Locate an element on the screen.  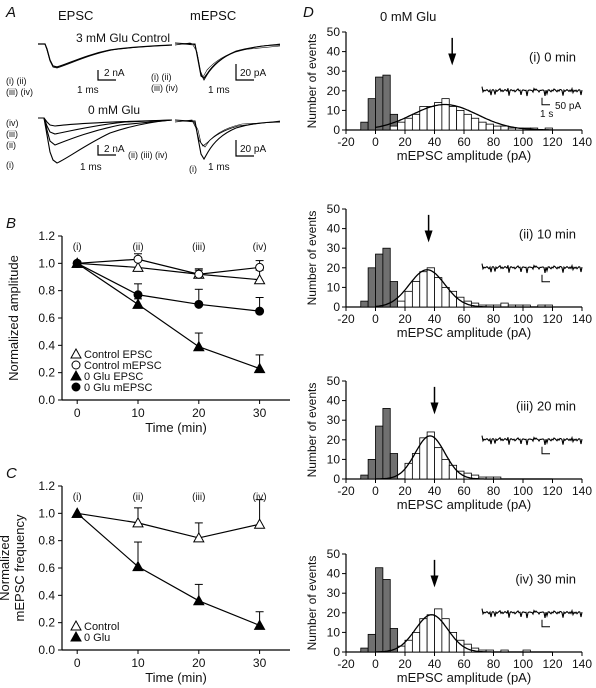
zero-glu-epsc-label: (iv) is located at coordinates (12, 123).